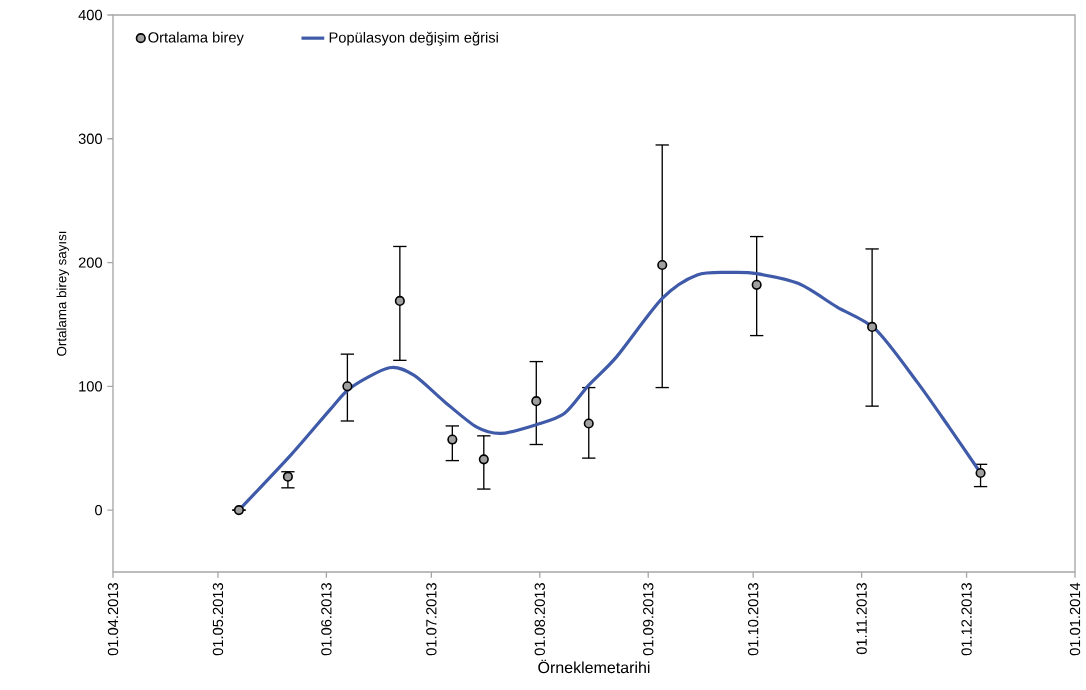 This screenshot has width=1086, height=690. Describe the element at coordinates (90, 138) in the screenshot. I see `y-tick-label: 300` at that location.